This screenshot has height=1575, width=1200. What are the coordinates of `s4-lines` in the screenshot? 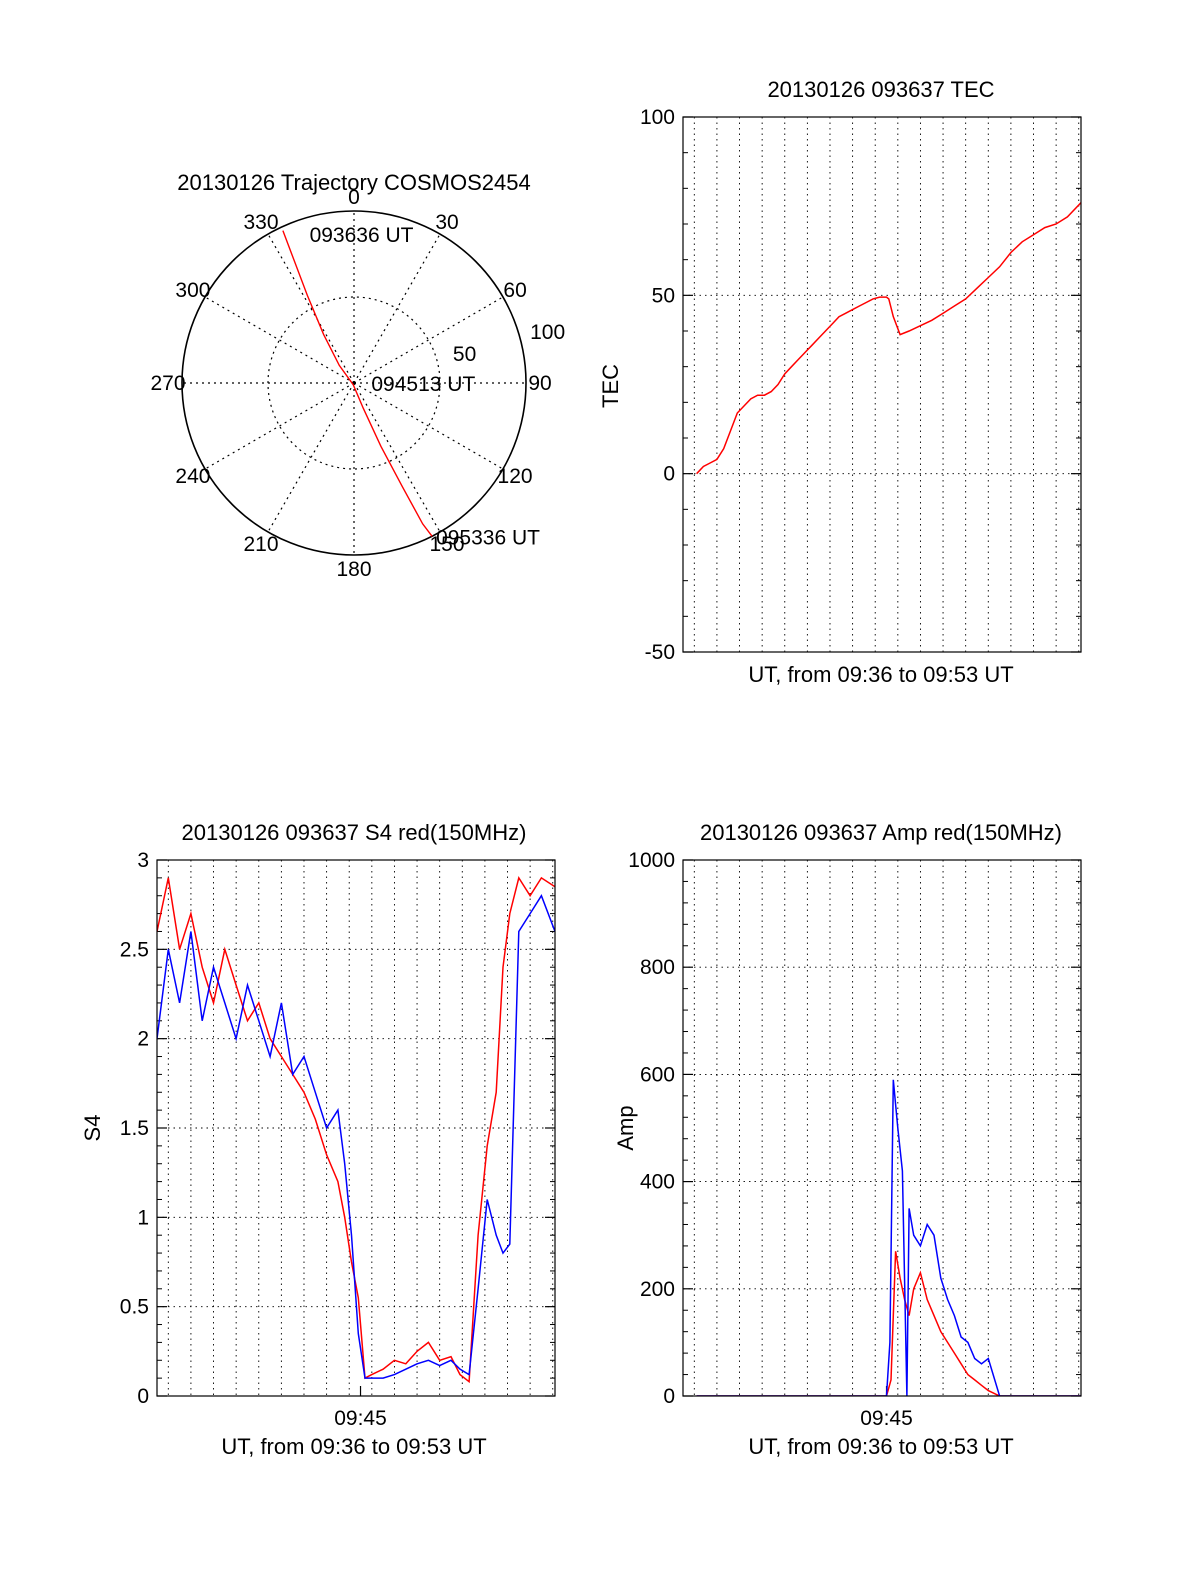 It's located at (356, 1130).